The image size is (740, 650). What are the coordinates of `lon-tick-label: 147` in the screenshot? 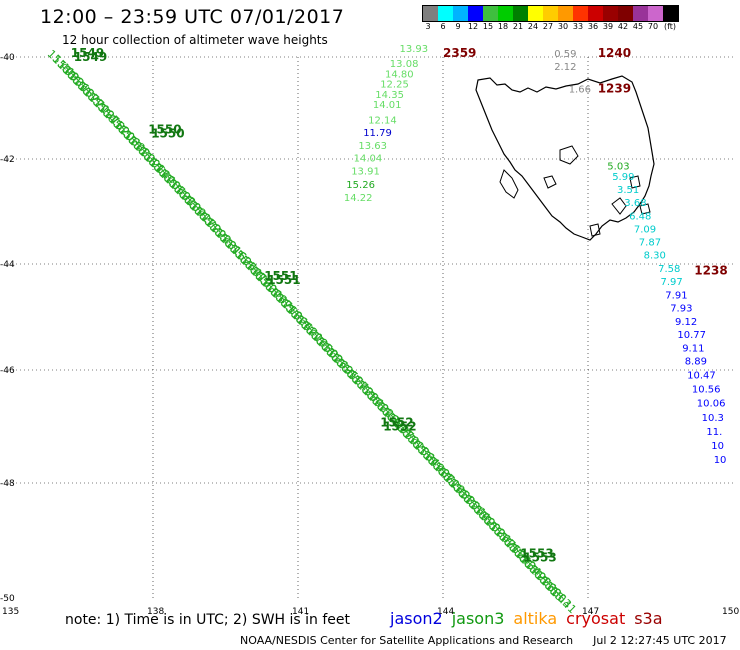 It's located at (590, 612).